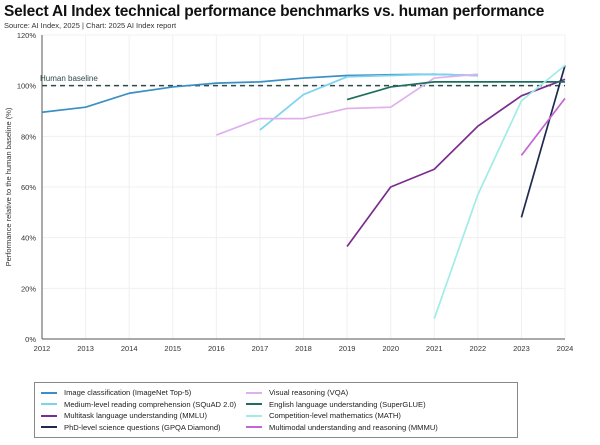  What do you see at coordinates (565, 348) in the screenshot?
I see `x-tick-label: 2024` at bounding box center [565, 348].